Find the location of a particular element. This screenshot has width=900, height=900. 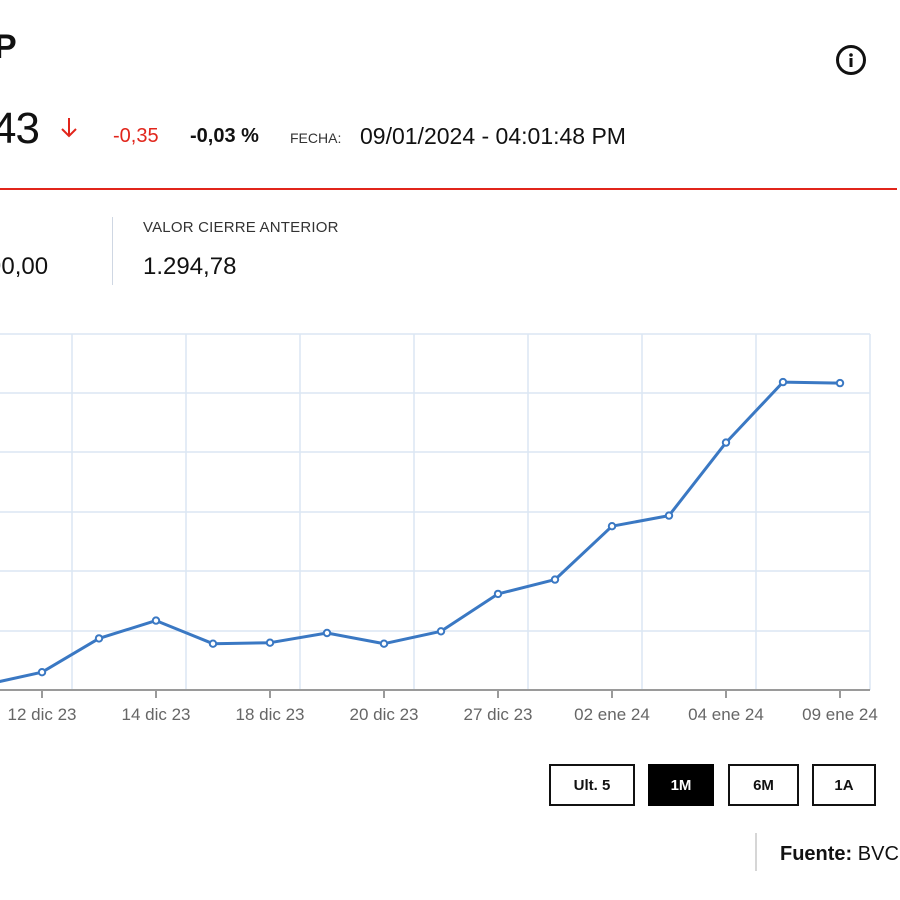

stat-value: 90,00 is located at coordinates (24, 266).